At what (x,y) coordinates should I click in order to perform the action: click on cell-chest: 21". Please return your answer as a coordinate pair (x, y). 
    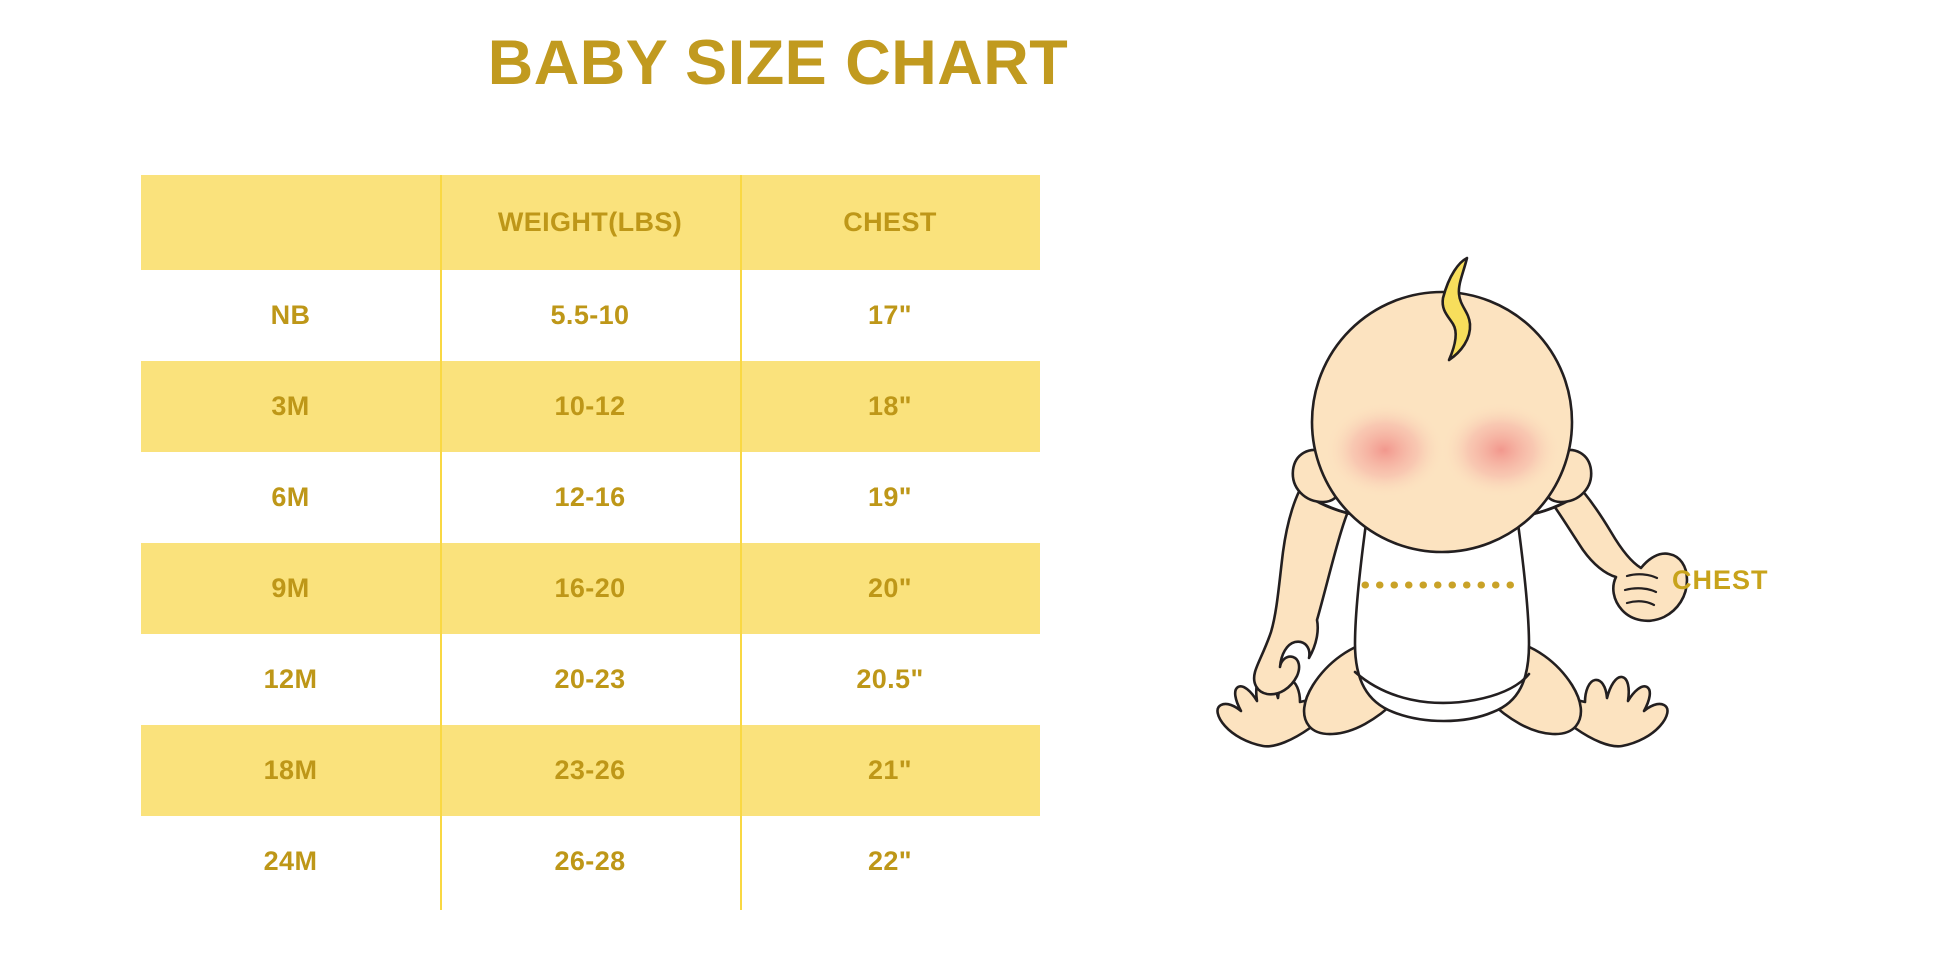
    Looking at the image, I should click on (890, 770).